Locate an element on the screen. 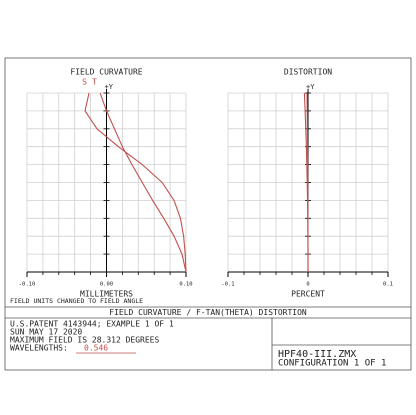 This screenshot has height=415, width=416. x-tick-label: 0.00 is located at coordinates (106, 285).